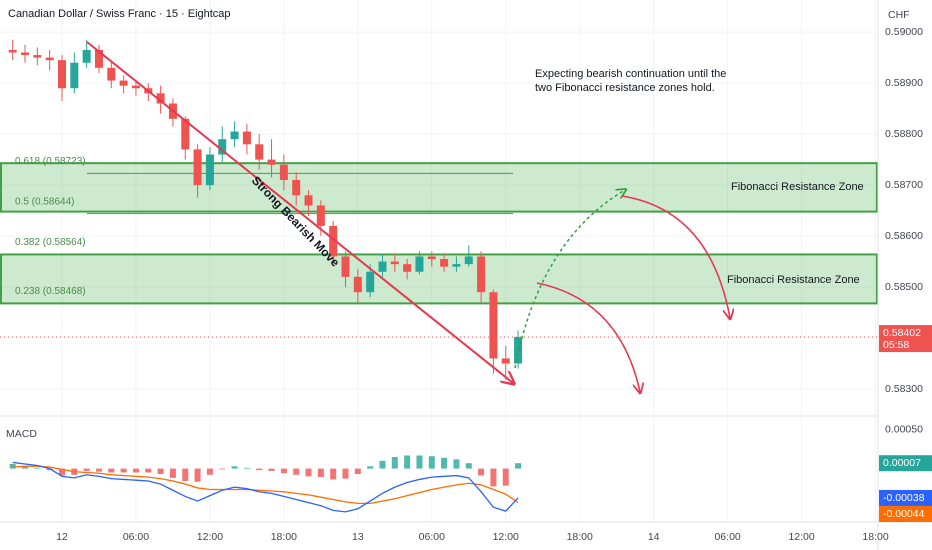 The width and height of the screenshot is (932, 550). What do you see at coordinates (896, 345) in the screenshot?
I see `countdown: 05:58` at bounding box center [896, 345].